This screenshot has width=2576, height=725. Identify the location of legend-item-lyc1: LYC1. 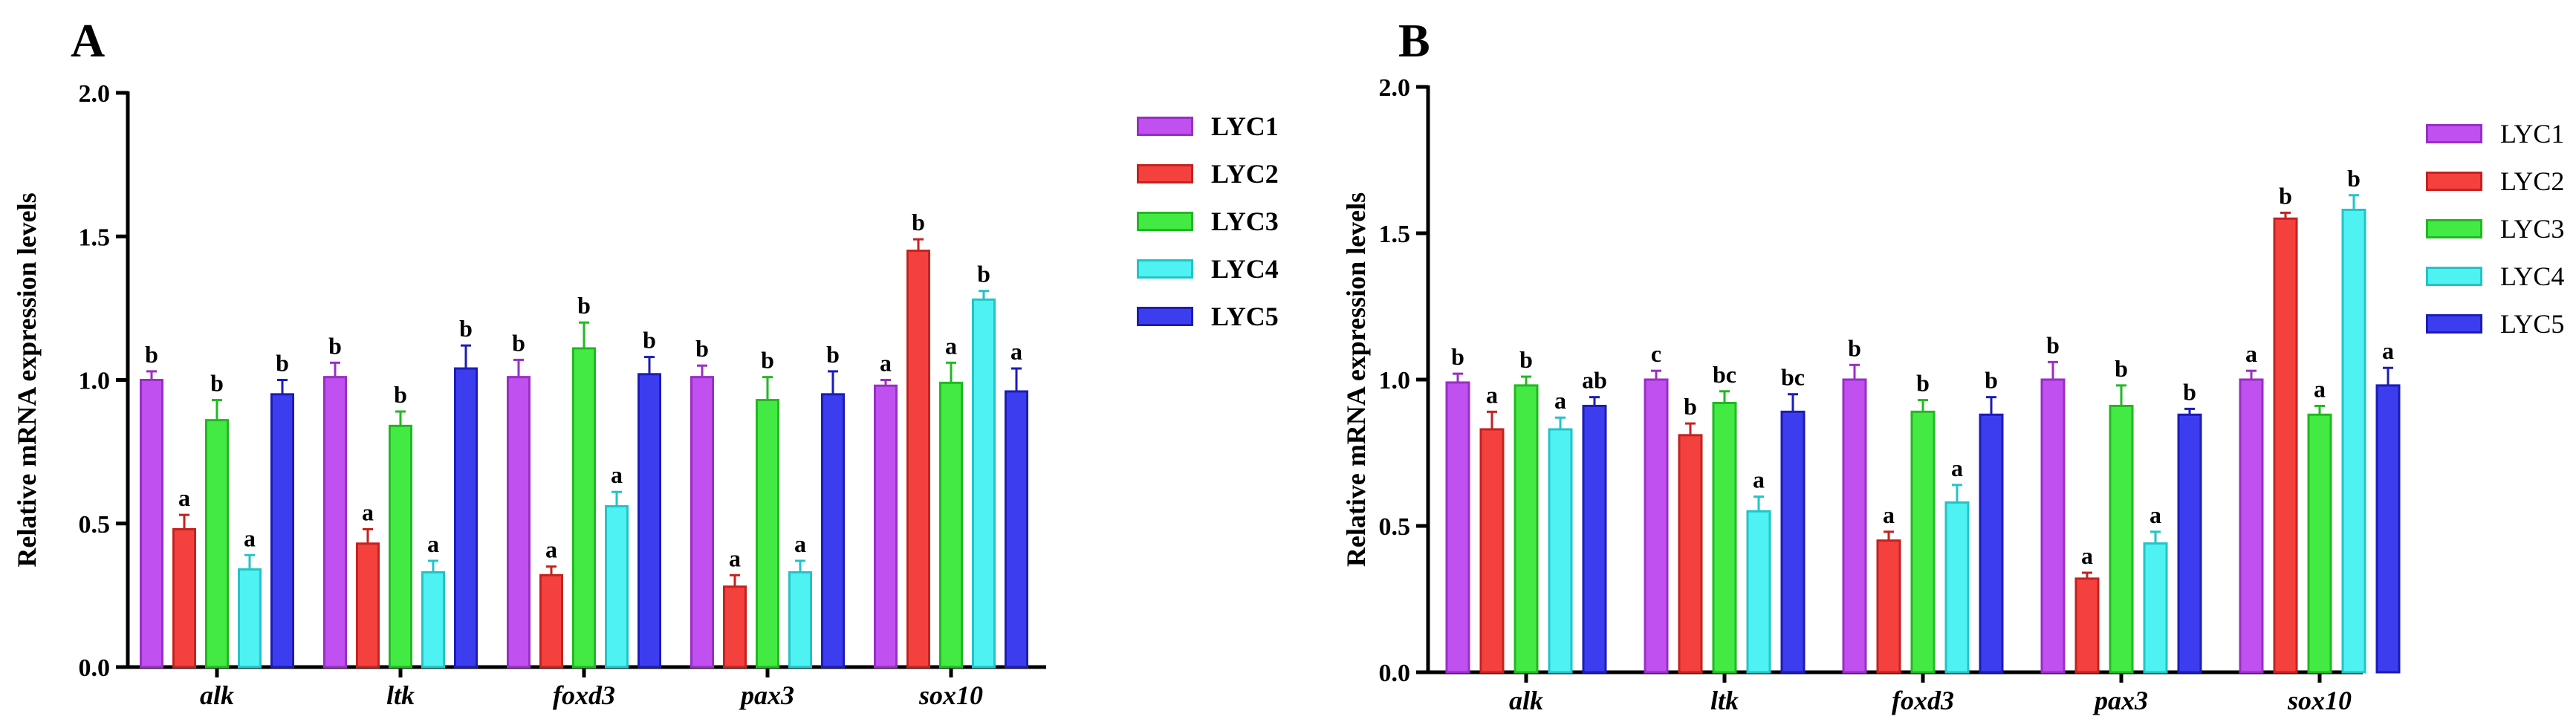
(1208, 127).